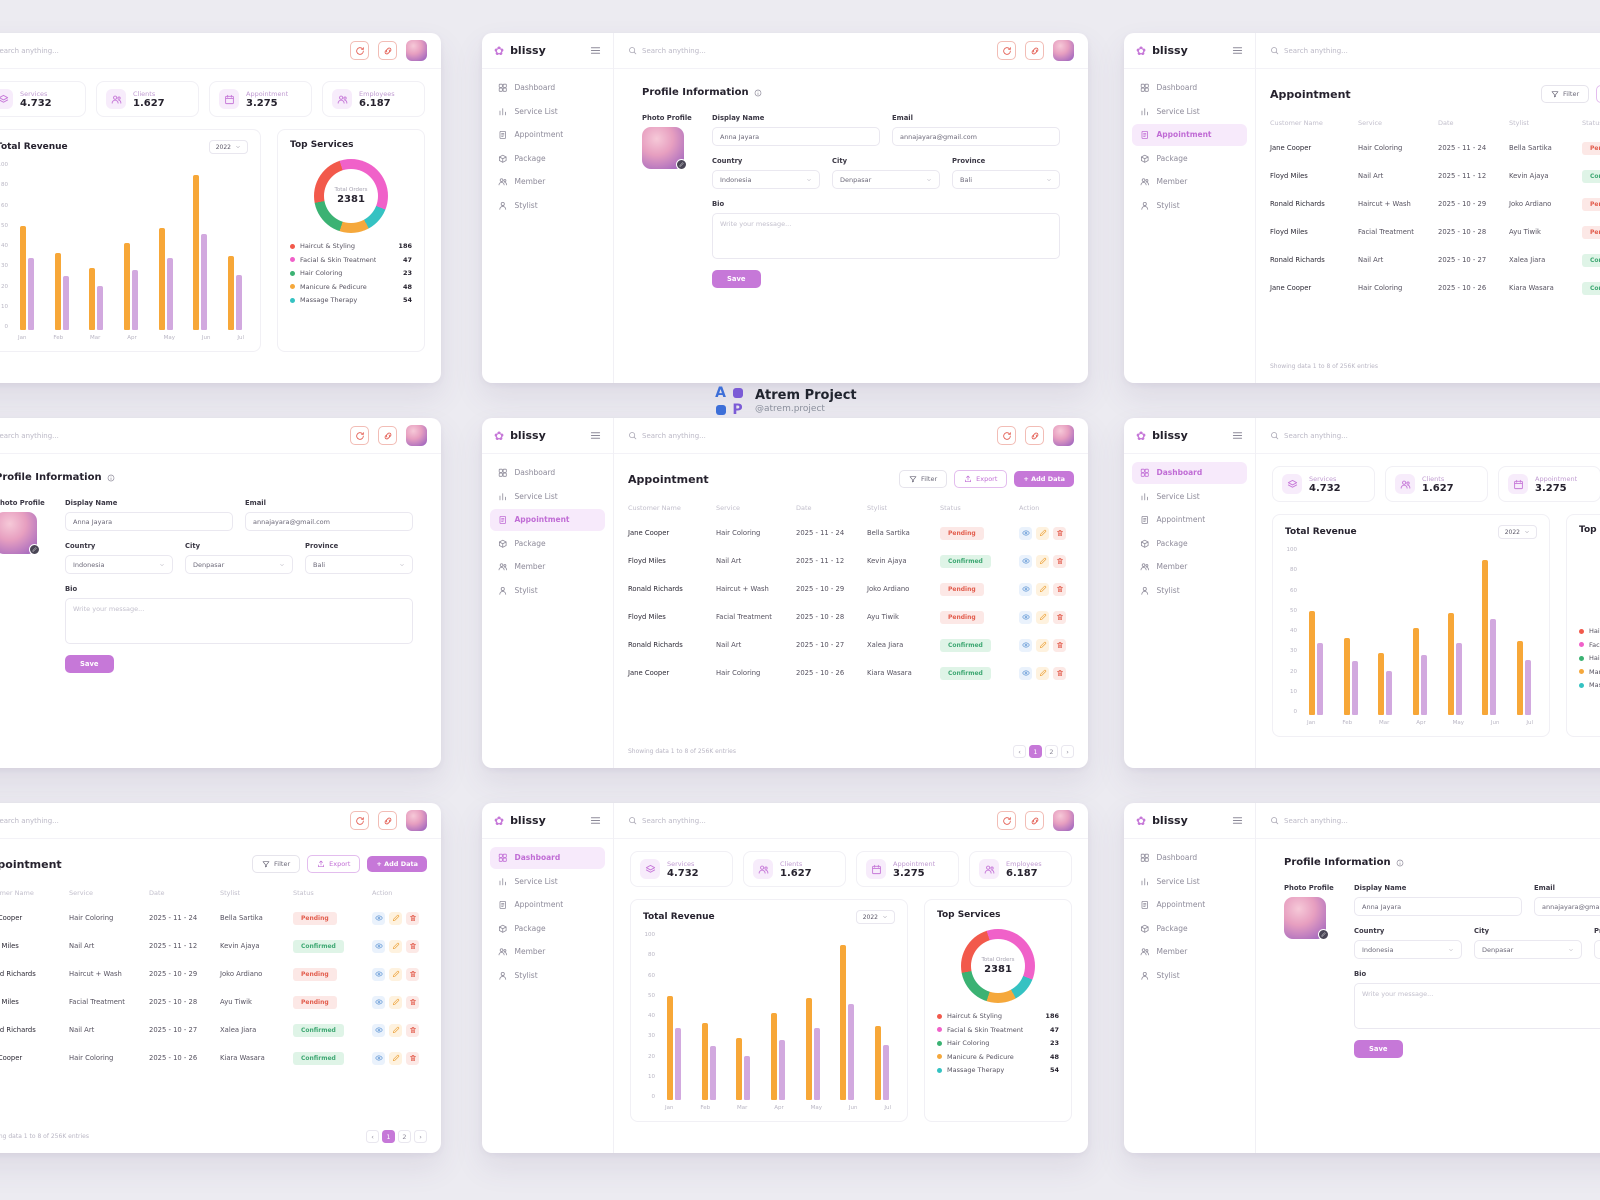 This screenshot has height=1200, width=1600. Describe the element at coordinates (359, 564) in the screenshot. I see `province-select: Bali` at that location.